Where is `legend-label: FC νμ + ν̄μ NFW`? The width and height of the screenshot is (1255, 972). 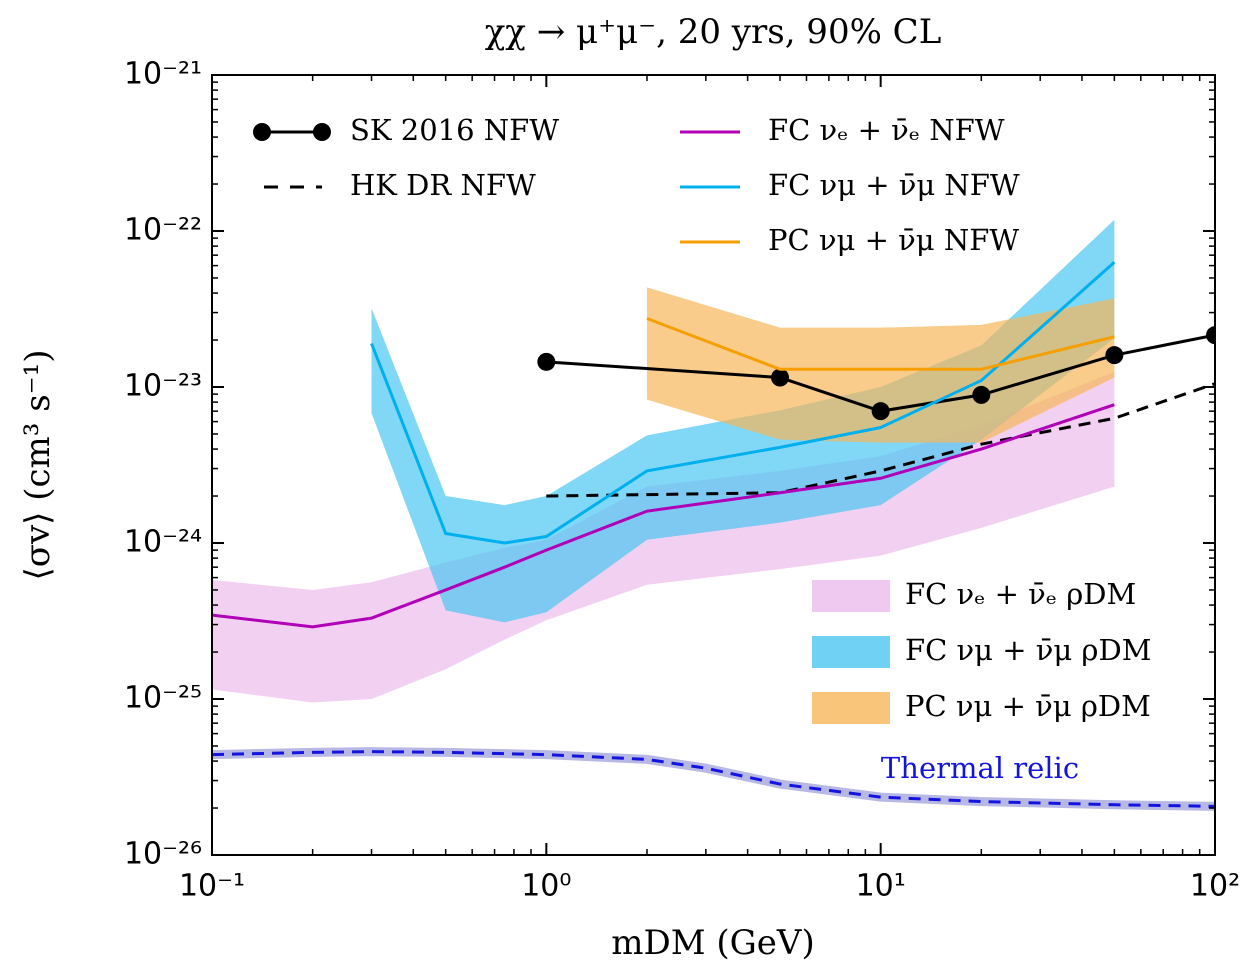
legend-label: FC νμ + ν̄μ NFW is located at coordinates (894, 185).